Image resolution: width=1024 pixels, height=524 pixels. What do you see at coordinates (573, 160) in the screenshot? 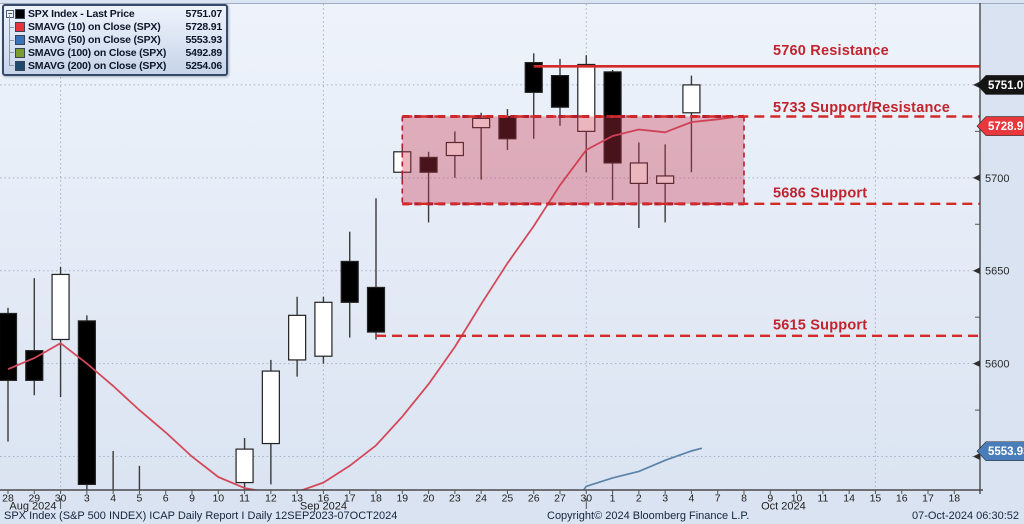
I see `consolidation-zone` at bounding box center [573, 160].